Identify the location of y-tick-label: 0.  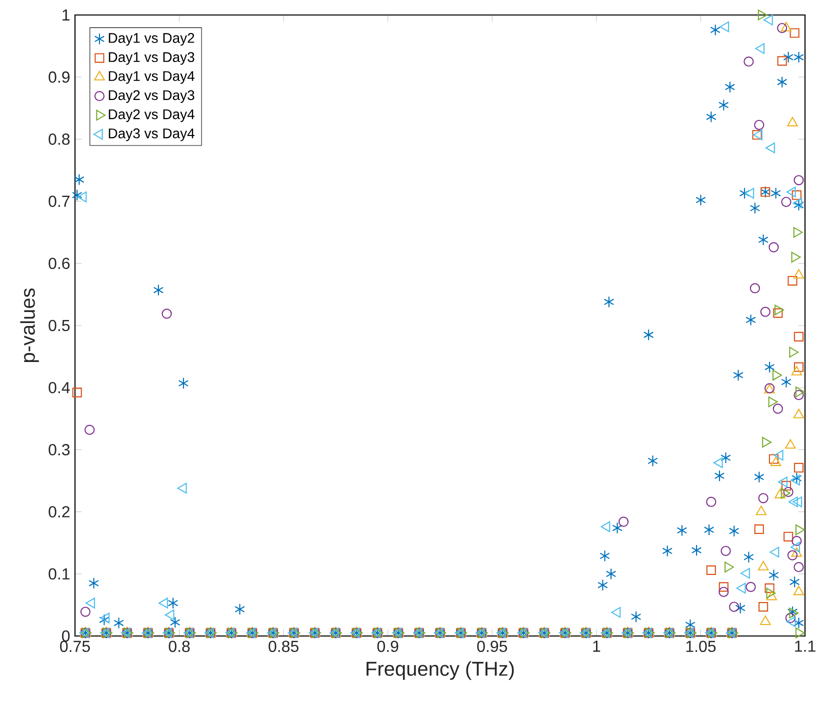
(66, 636).